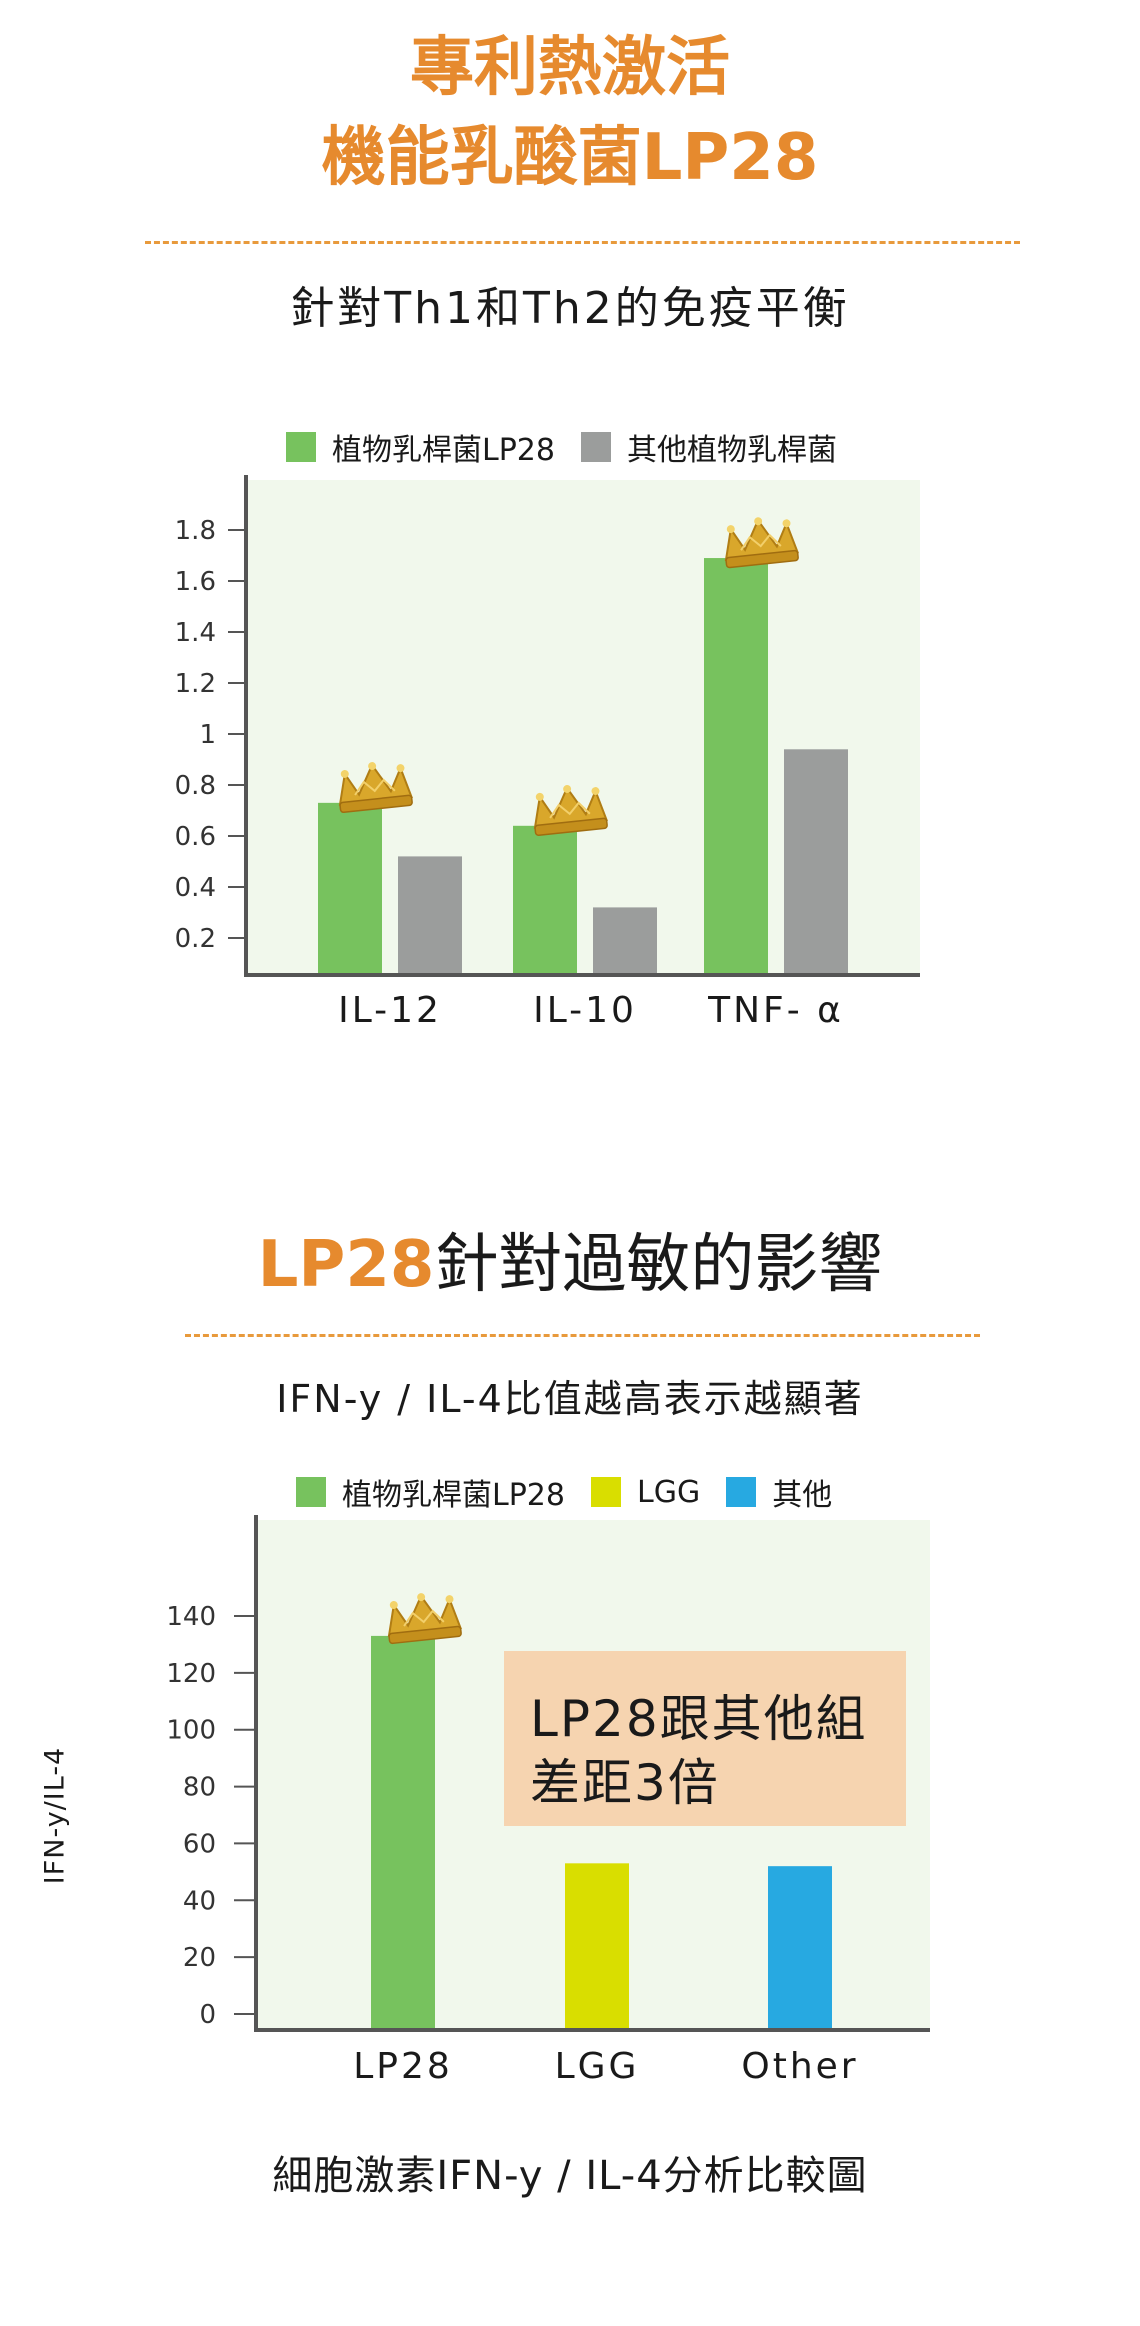  I want to click on y-tick-label: 1.8, so click(195, 531).